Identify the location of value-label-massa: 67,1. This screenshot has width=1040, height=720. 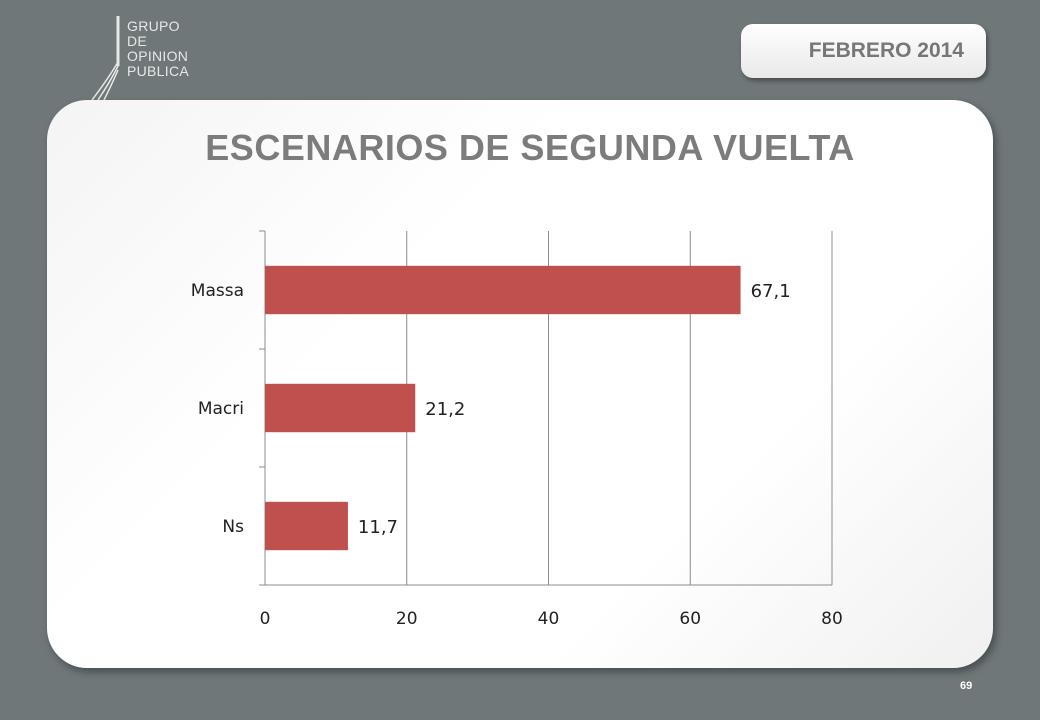
(771, 291).